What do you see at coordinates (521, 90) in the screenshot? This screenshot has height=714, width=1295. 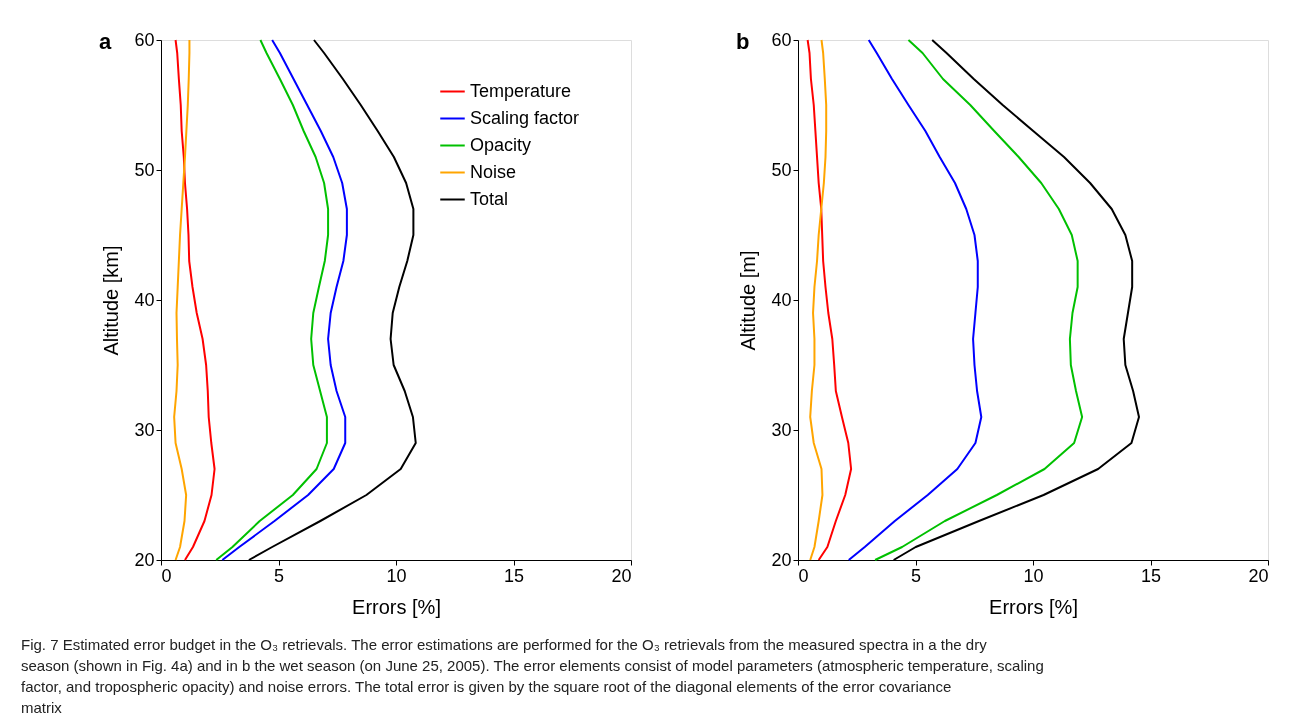 I see `legend-label: Temperature` at bounding box center [521, 90].